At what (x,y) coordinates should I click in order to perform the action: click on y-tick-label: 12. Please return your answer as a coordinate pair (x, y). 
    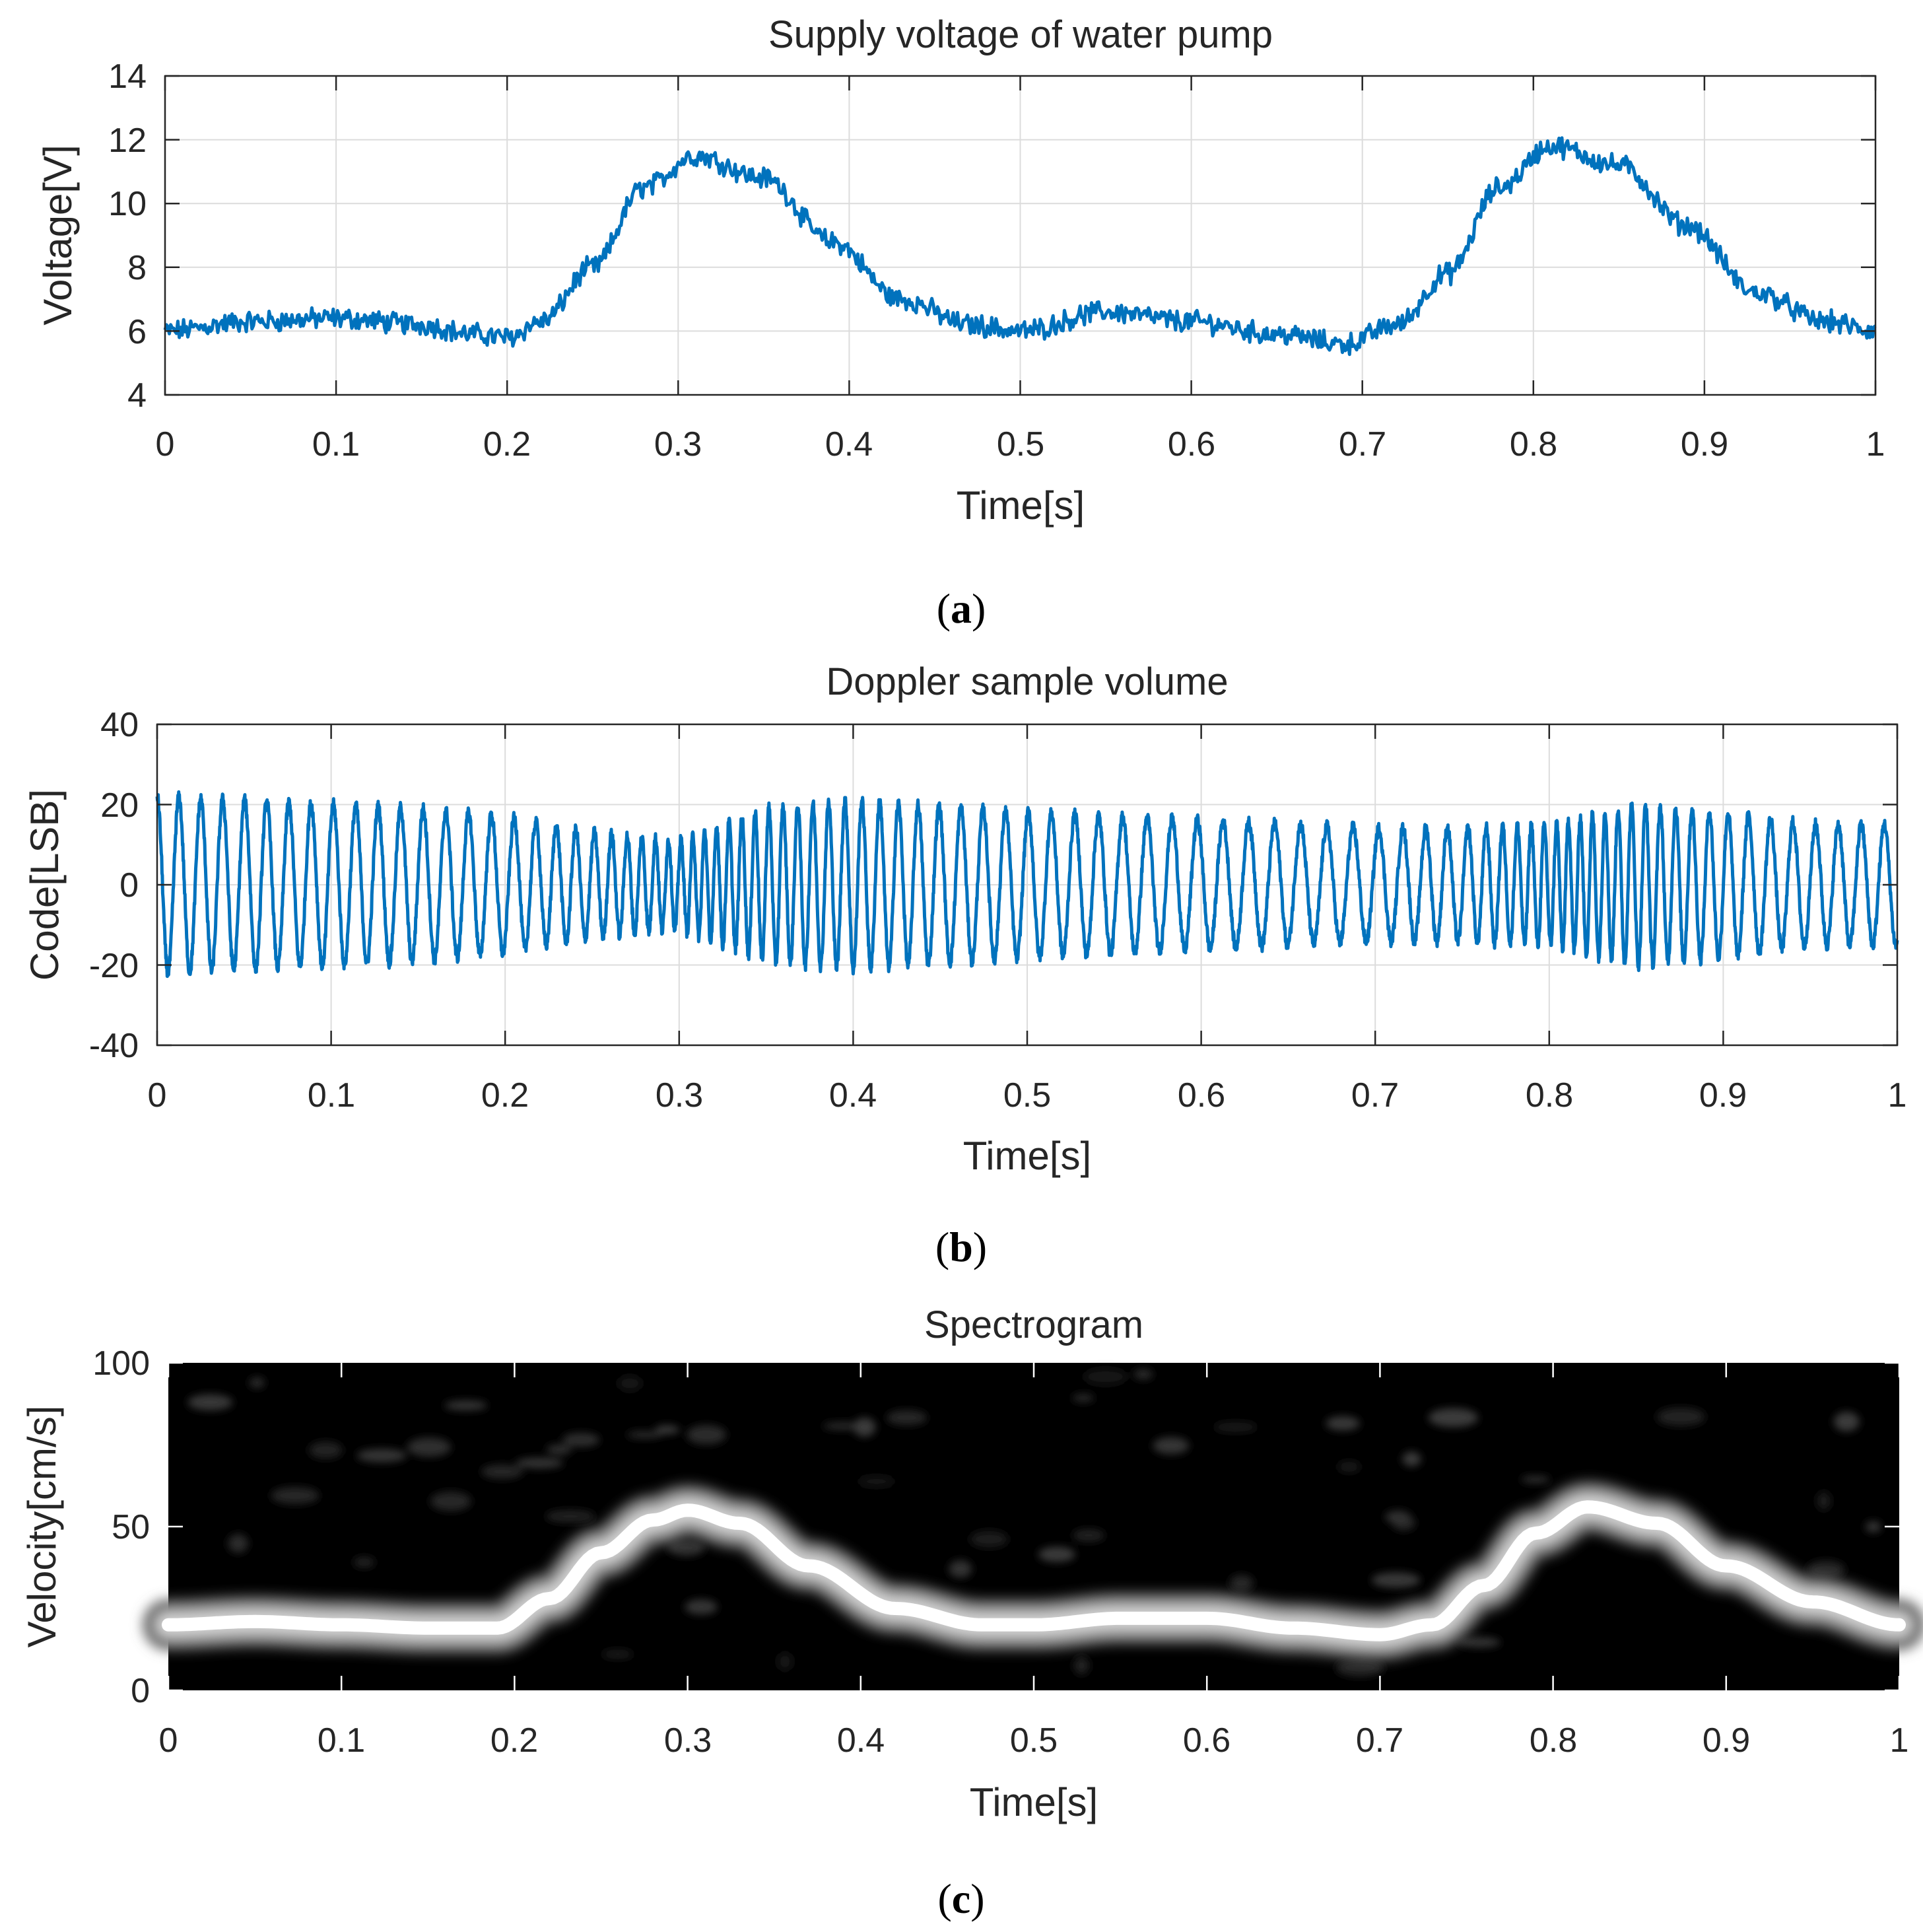
    Looking at the image, I should click on (127, 140).